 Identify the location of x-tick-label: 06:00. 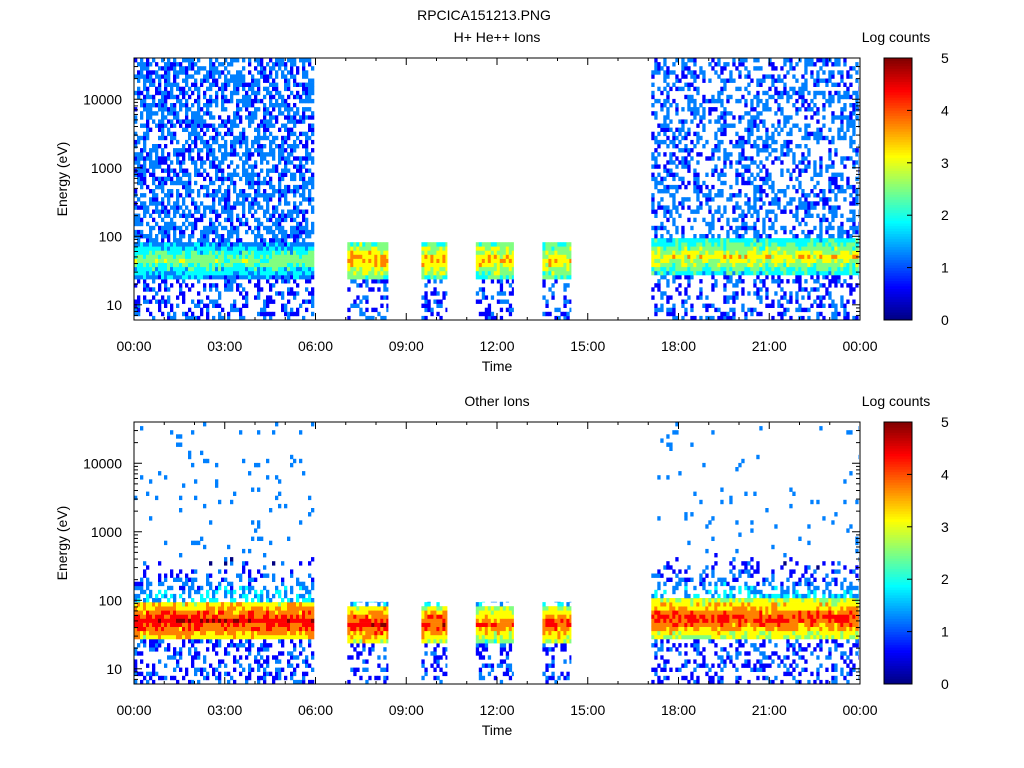
(315, 346).